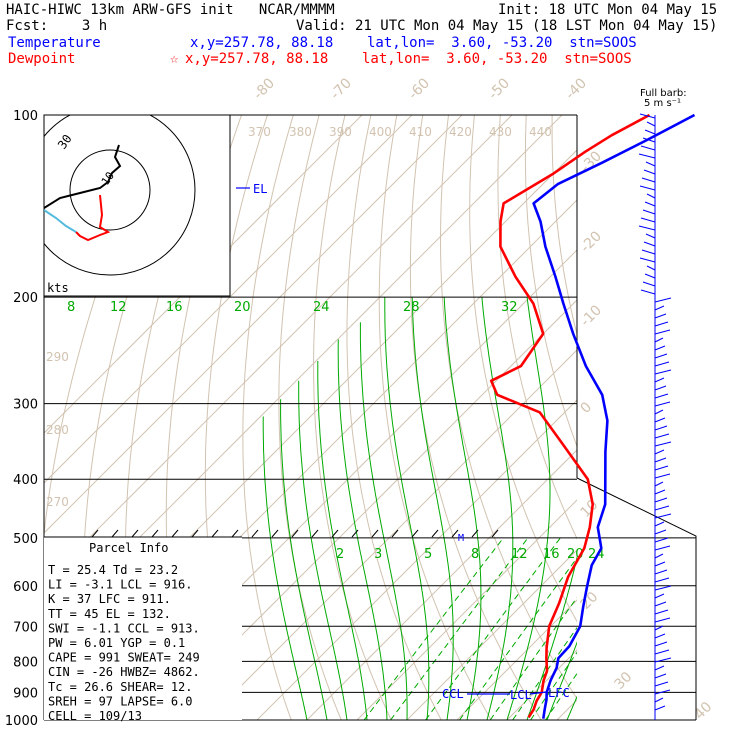  What do you see at coordinates (116, 643) in the screenshot?
I see `parcel-info-row: PW = 6.01 YGP = 0.1` at bounding box center [116, 643].